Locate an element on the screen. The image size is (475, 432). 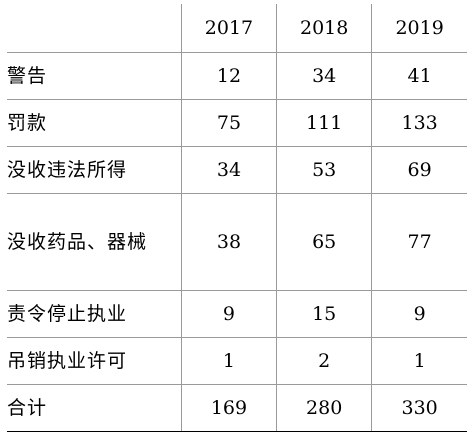
cell-value: 65 is located at coordinates (324, 241).